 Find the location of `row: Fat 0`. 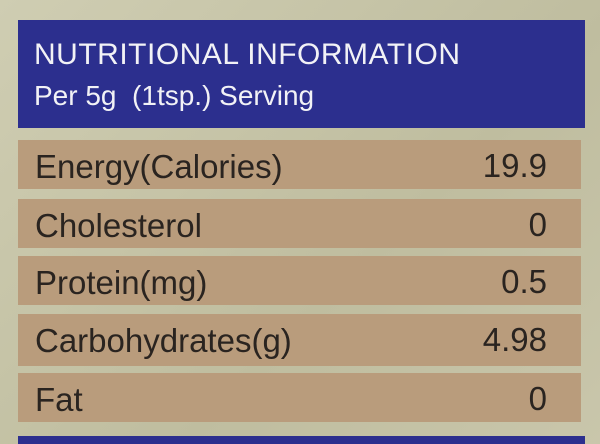

row: Fat 0 is located at coordinates (299, 397).